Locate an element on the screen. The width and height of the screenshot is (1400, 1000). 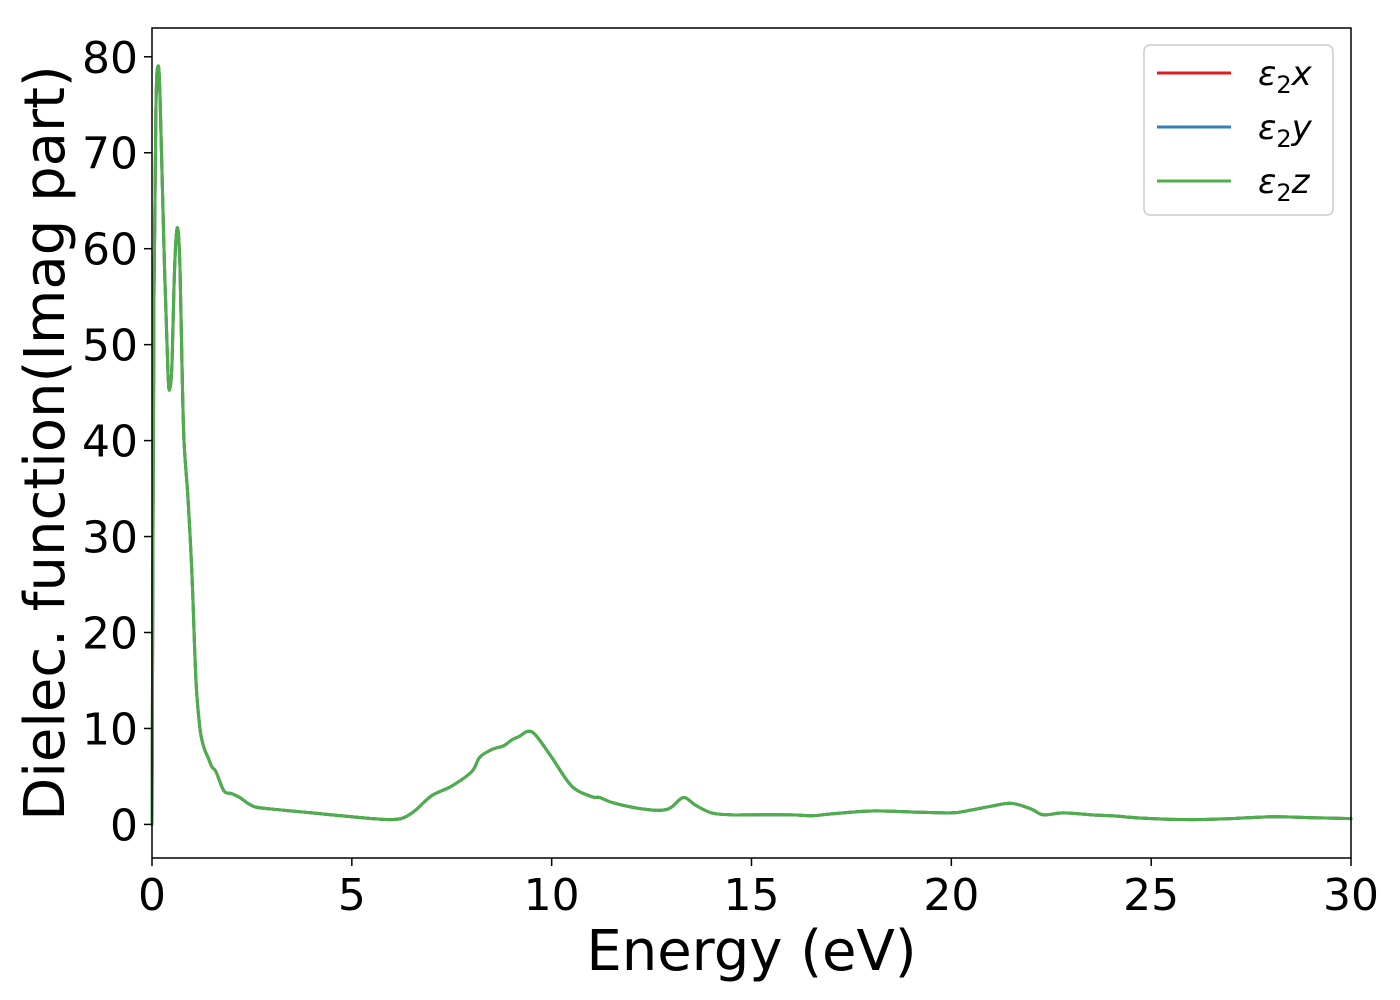
x-tick-label: 20 is located at coordinates (951, 895).